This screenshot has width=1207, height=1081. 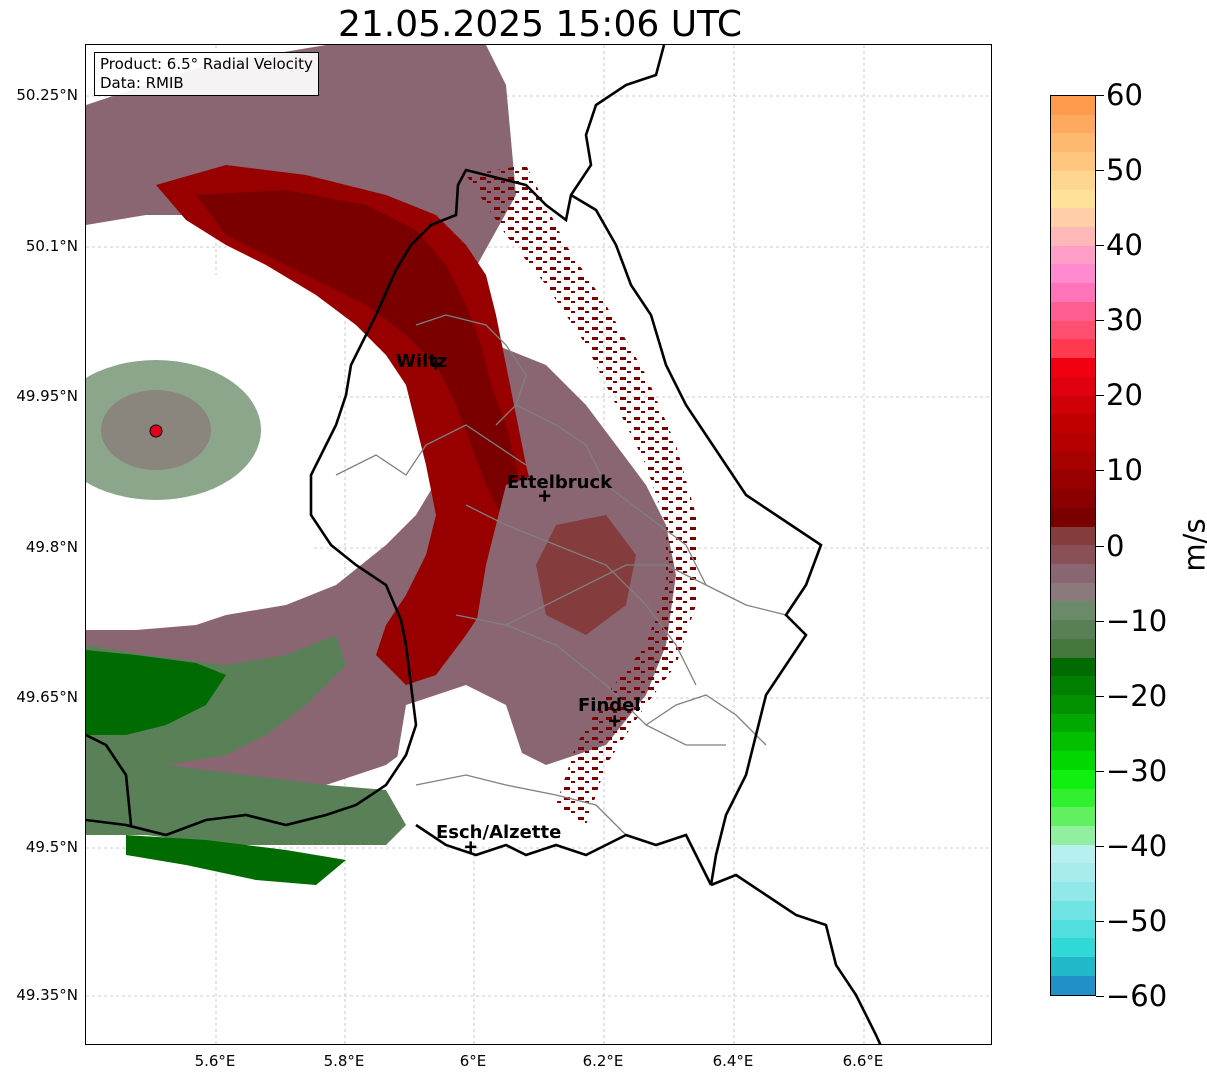 I want to click on lat-label: 49.65°N, so click(x=47, y=697).